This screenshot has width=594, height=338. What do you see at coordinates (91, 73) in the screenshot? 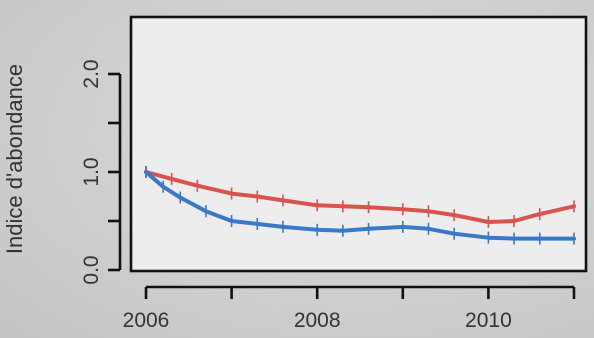
I see `y-tick-label: 2.0` at bounding box center [91, 73].